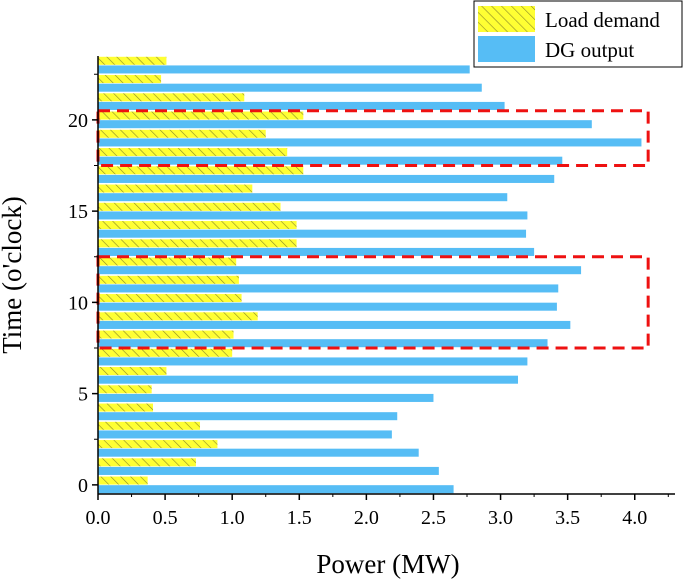 This screenshot has height=582, width=685. I want to click on legend-label-load-demand: Load demand, so click(602, 20).